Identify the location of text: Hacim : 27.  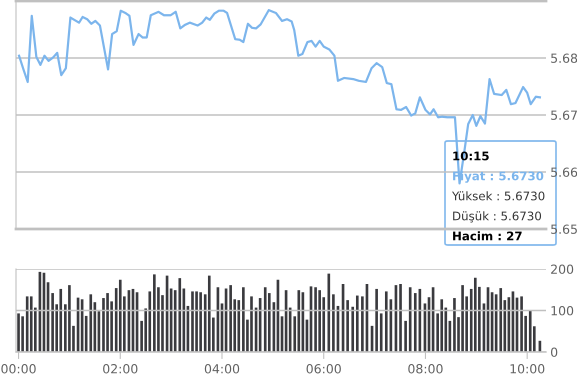
(487, 235).